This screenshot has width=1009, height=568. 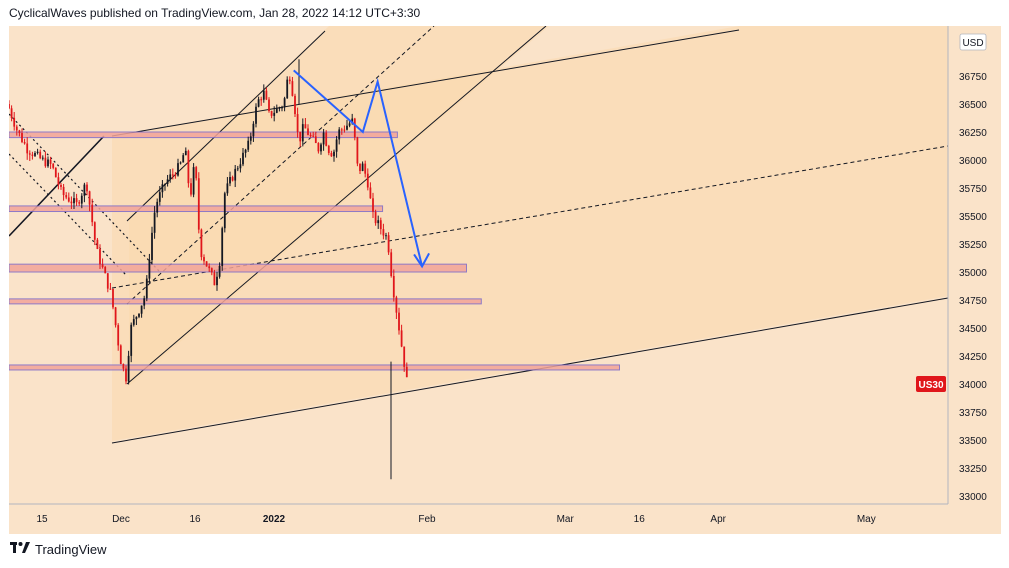 I want to click on x-tick-label: 2022, so click(x=274, y=519).